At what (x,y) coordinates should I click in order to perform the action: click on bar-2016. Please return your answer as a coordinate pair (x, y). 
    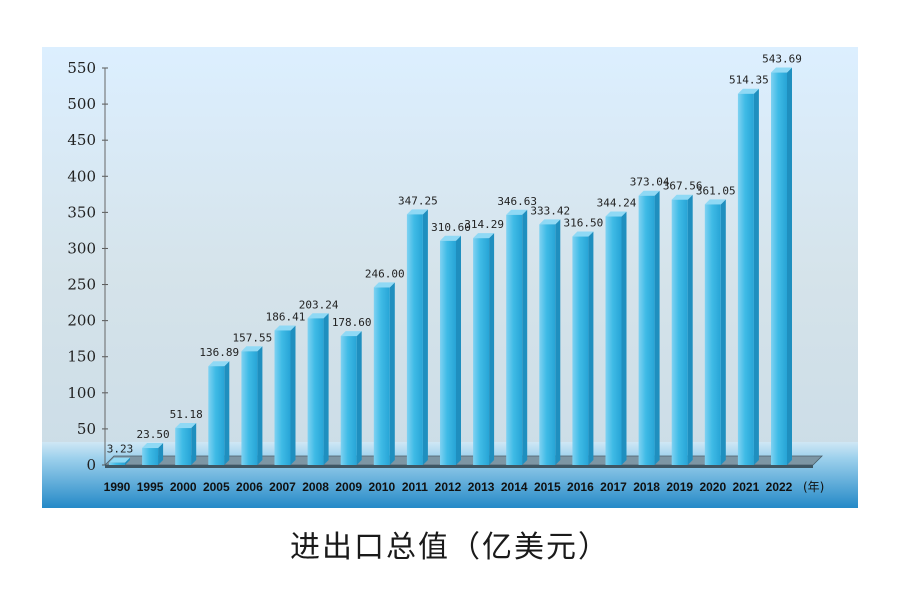
    Looking at the image, I should click on (583, 348).